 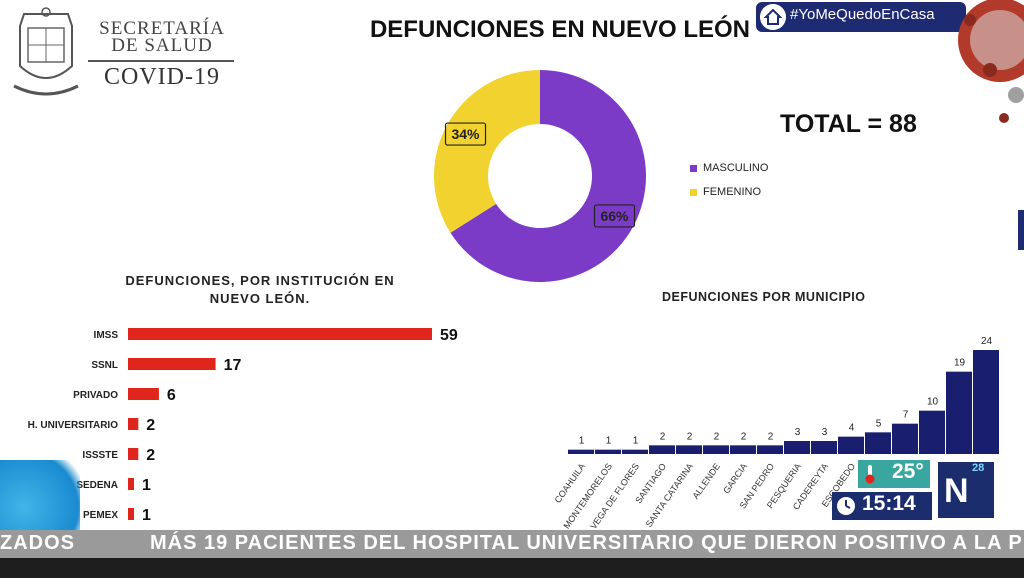 I want to click on temperature-value: 25°, so click(x=908, y=471).